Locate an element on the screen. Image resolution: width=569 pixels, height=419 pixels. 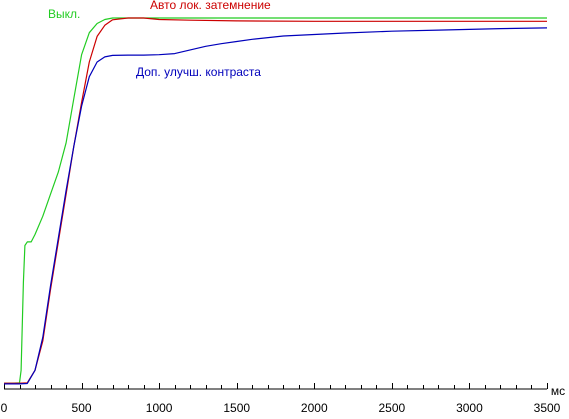
x-tick-label: 2500 is located at coordinates (392, 407).